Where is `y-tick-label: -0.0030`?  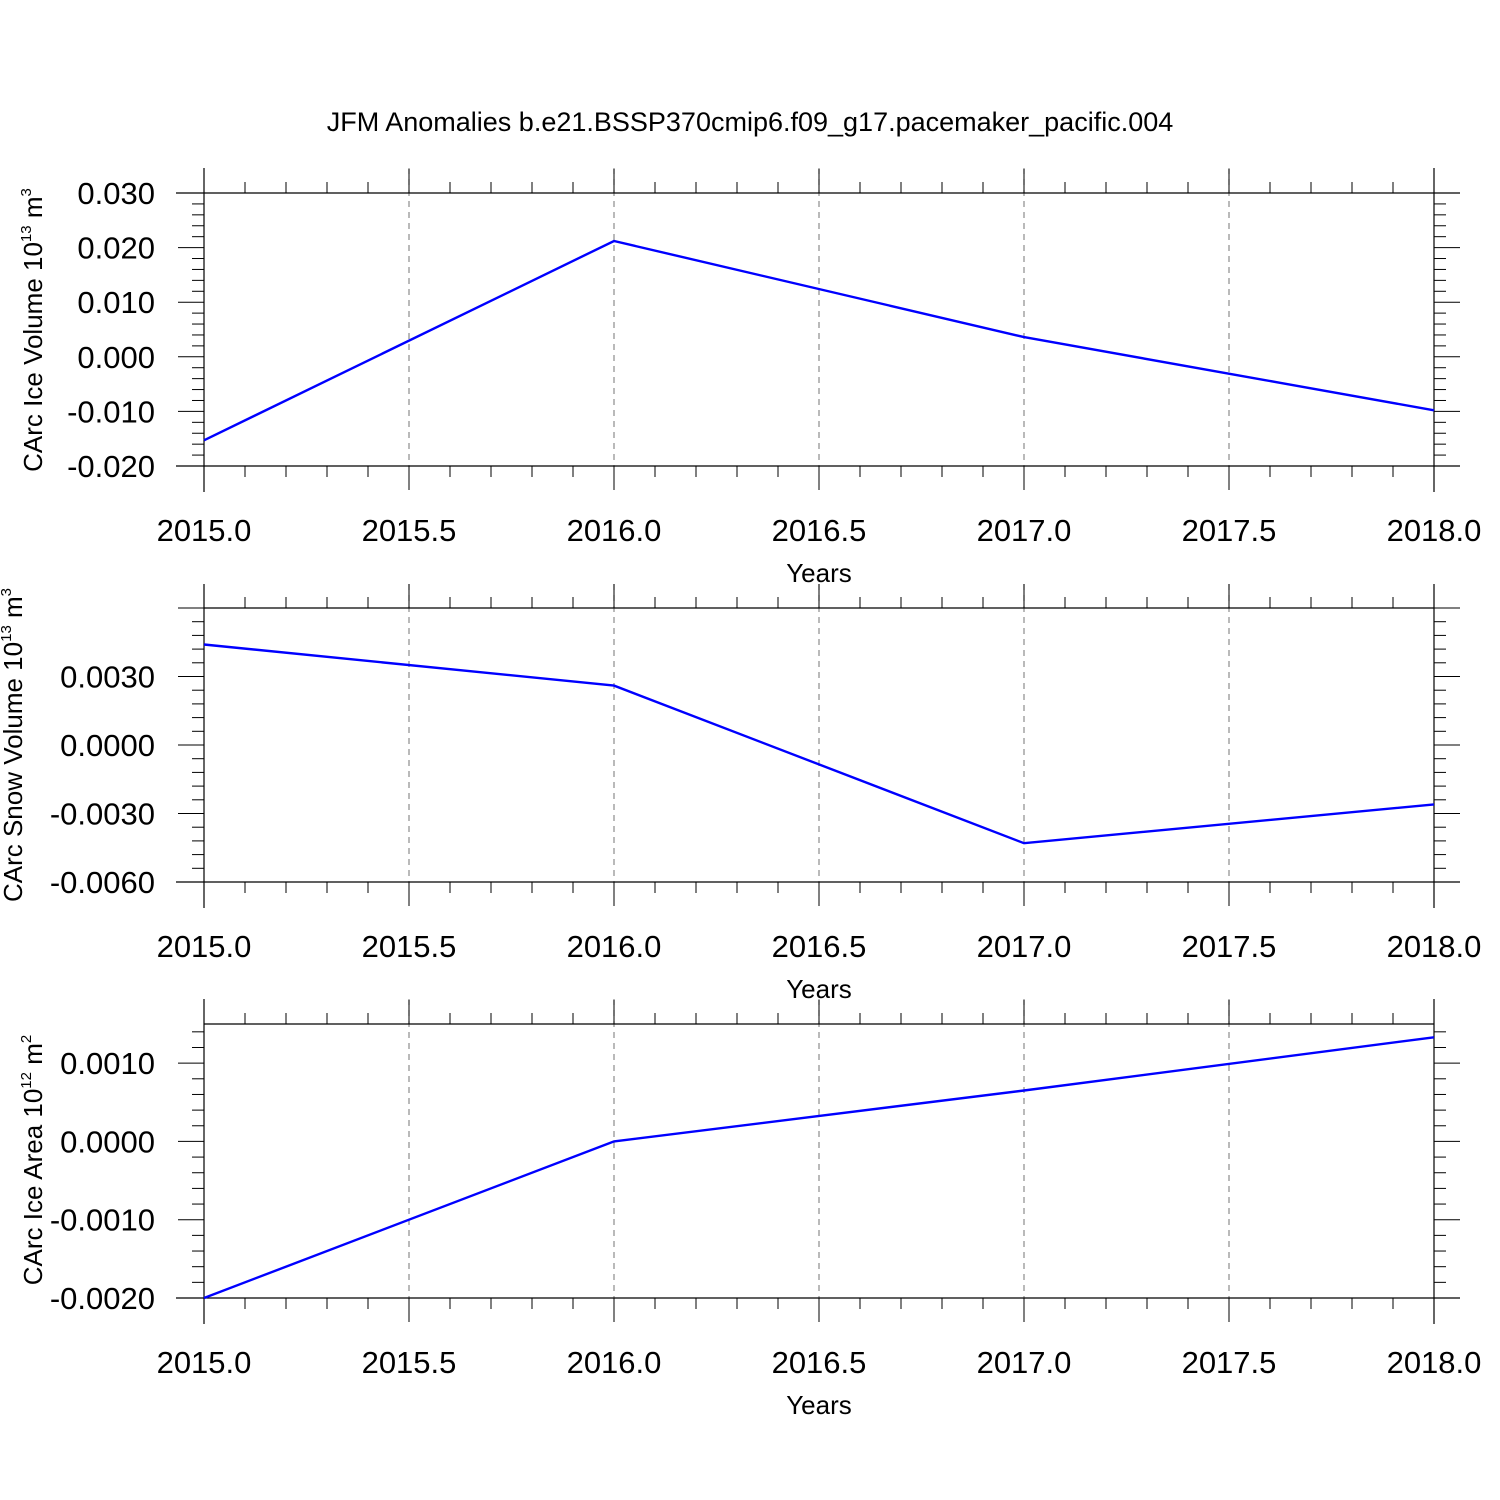
y-tick-label: -0.0030 is located at coordinates (102, 814).